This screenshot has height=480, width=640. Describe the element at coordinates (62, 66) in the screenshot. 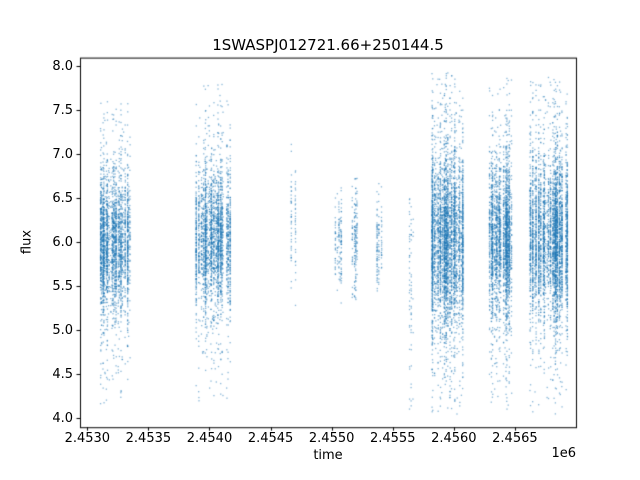

I see `y-tick-label: 8.0` at that location.